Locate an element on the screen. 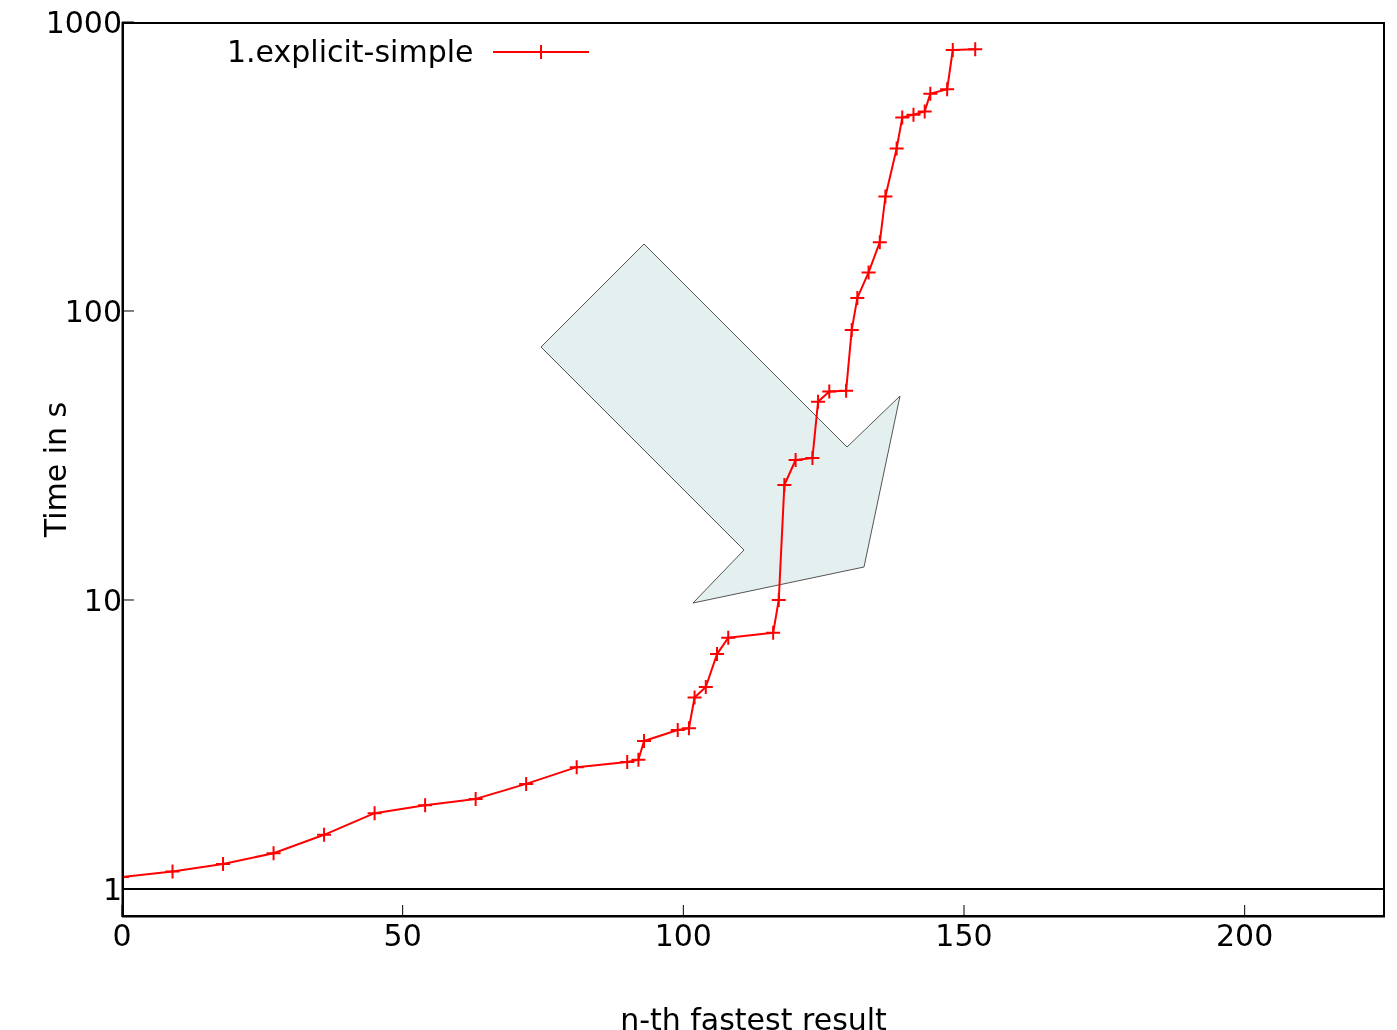 The width and height of the screenshot is (1397, 1030). legend-label: 1.explicit-simple is located at coordinates (350, 51).